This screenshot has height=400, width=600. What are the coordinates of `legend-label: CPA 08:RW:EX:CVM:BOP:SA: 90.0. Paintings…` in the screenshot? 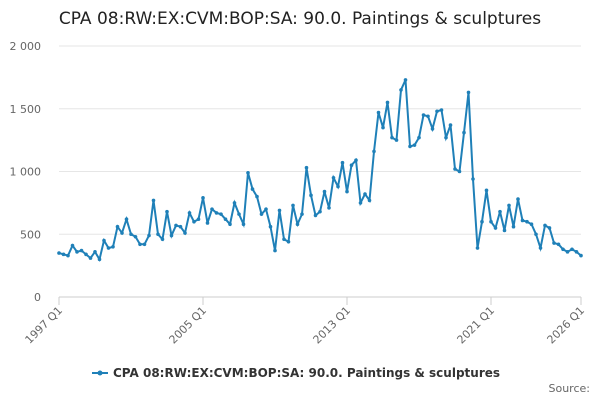 It's located at (306, 373).